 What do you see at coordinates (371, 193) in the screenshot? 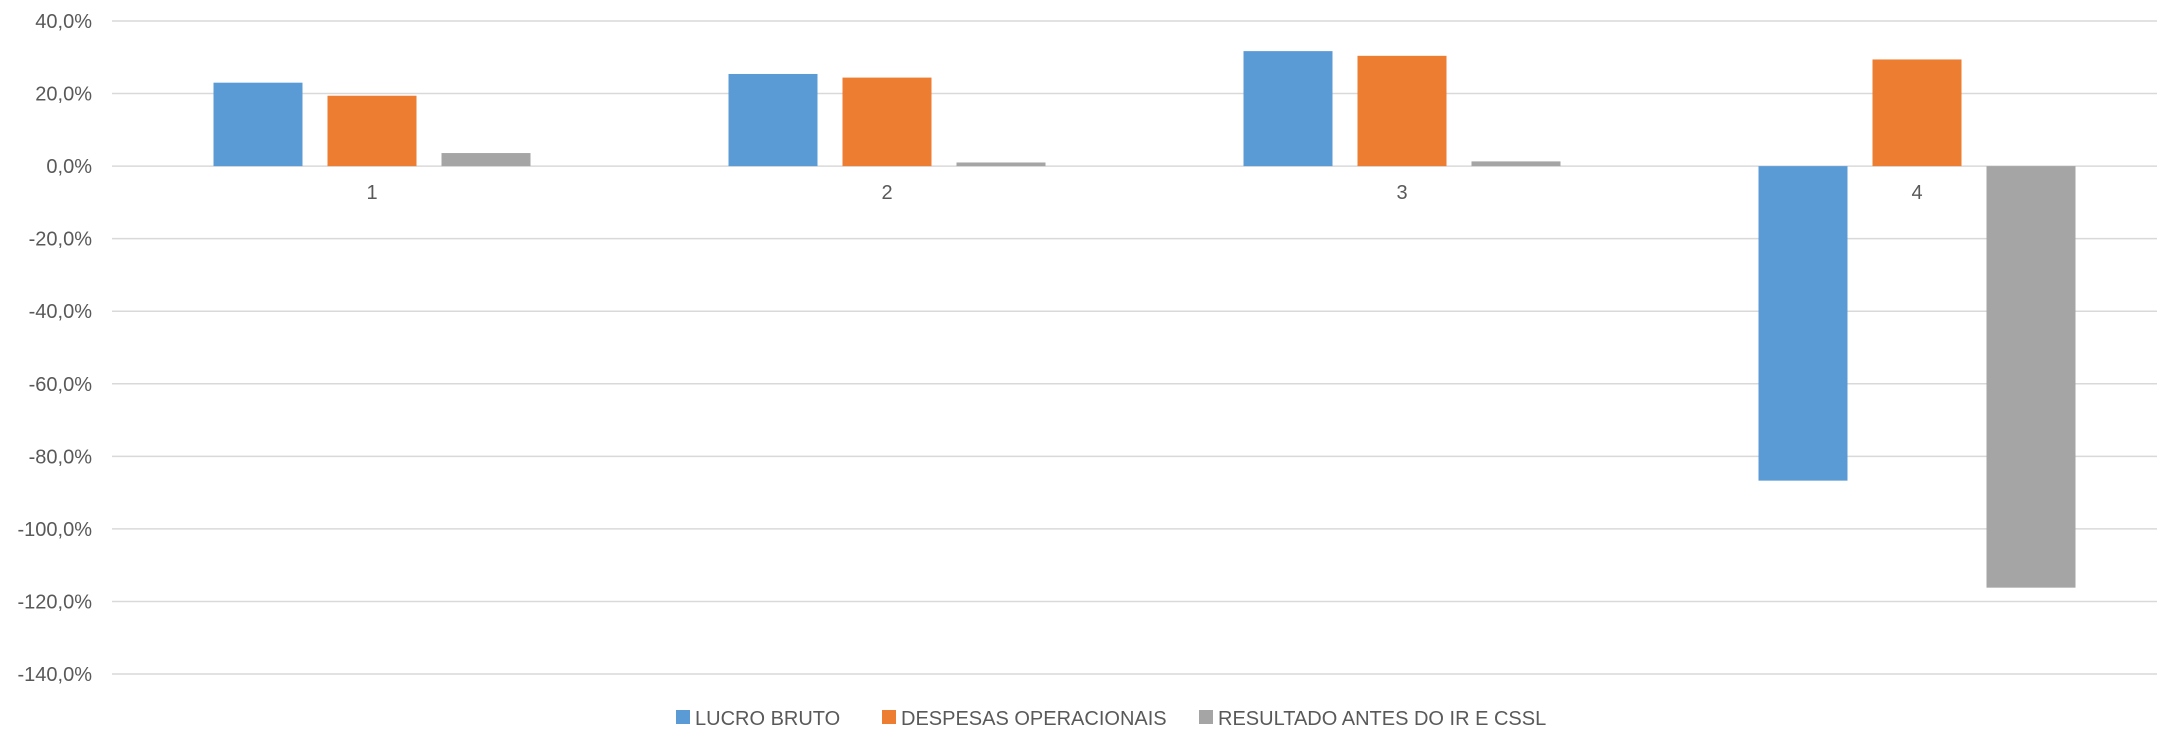
I see `x-category-label: 1` at bounding box center [371, 193].